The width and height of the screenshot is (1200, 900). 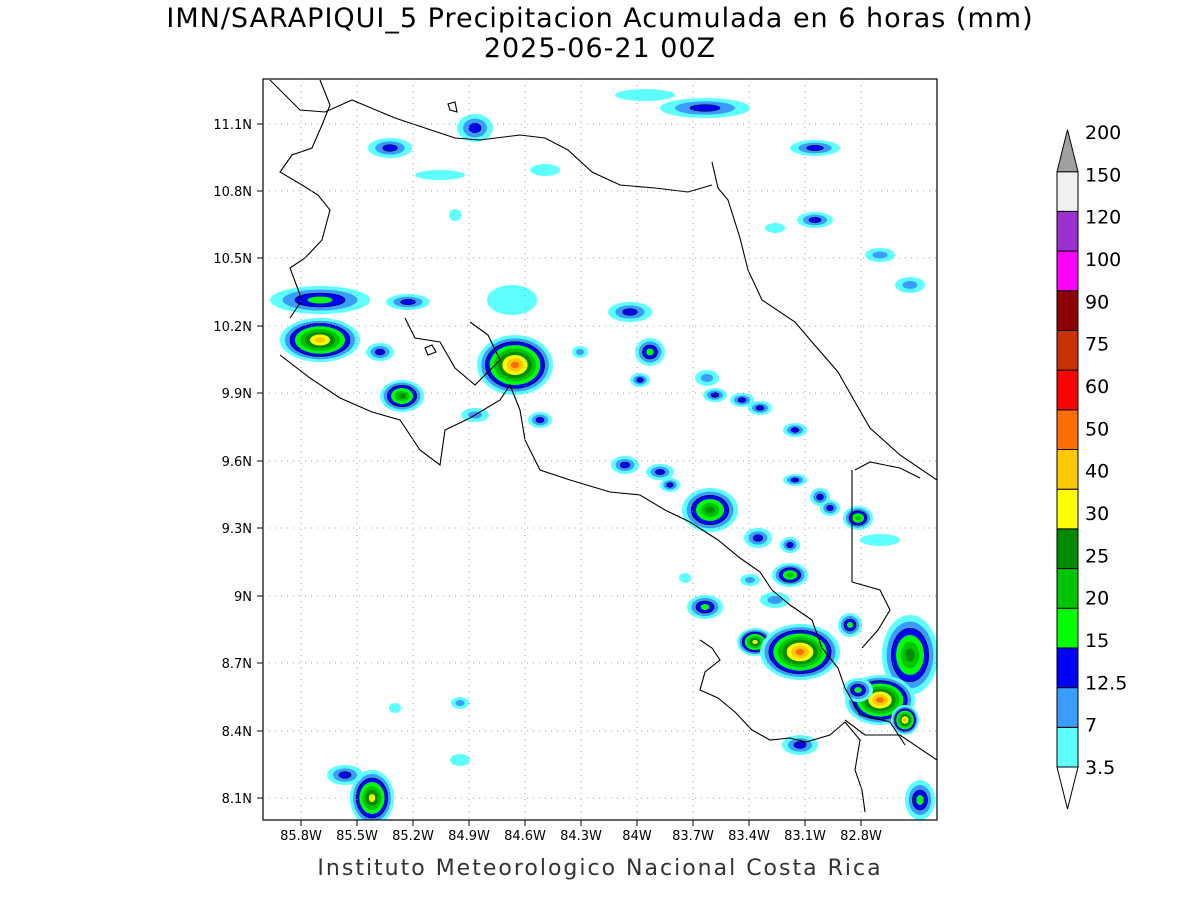 I want to click on lon-tick-label: 83.4W, so click(x=749, y=836).